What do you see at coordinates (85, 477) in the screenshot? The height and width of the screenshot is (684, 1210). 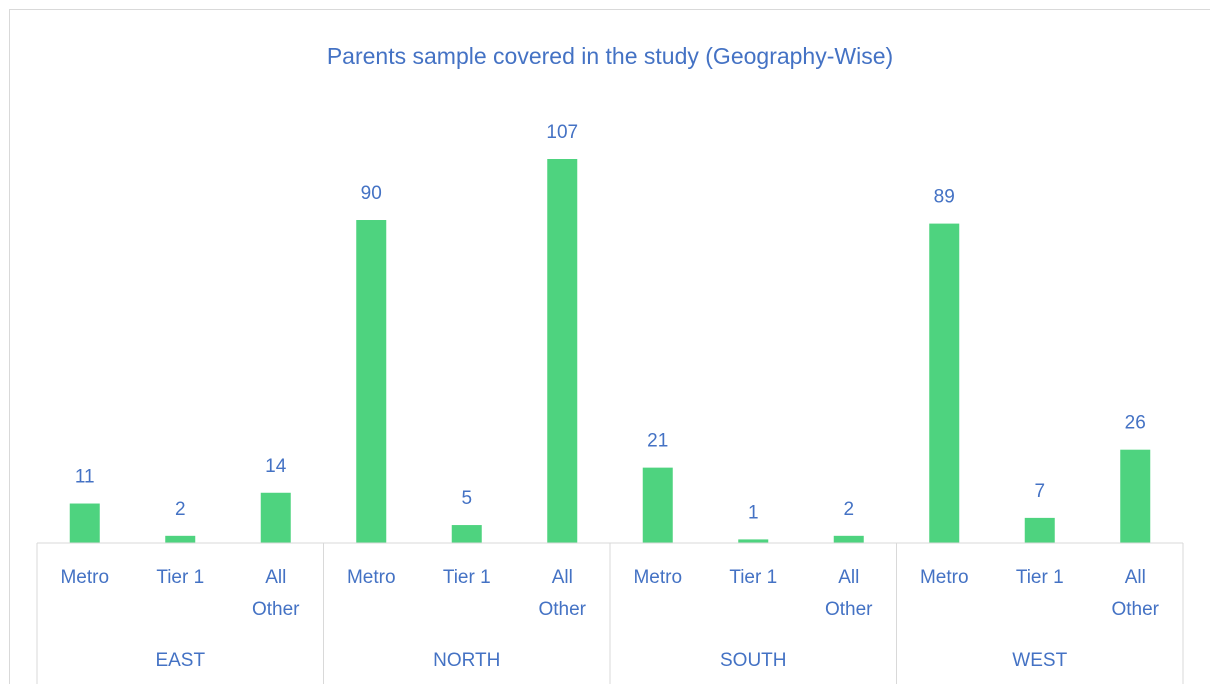 I see `data-label: 11` at bounding box center [85, 477].